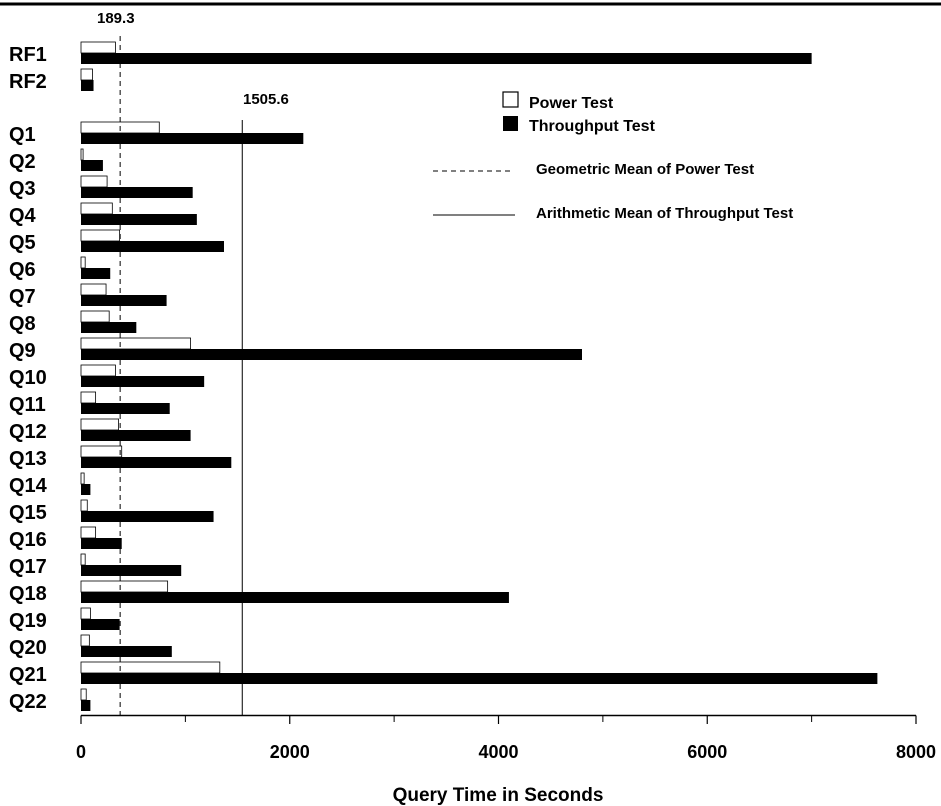 The image size is (941, 806). Describe the element at coordinates (28, 459) in the screenshot. I see `category-label-q13: Q13` at that location.